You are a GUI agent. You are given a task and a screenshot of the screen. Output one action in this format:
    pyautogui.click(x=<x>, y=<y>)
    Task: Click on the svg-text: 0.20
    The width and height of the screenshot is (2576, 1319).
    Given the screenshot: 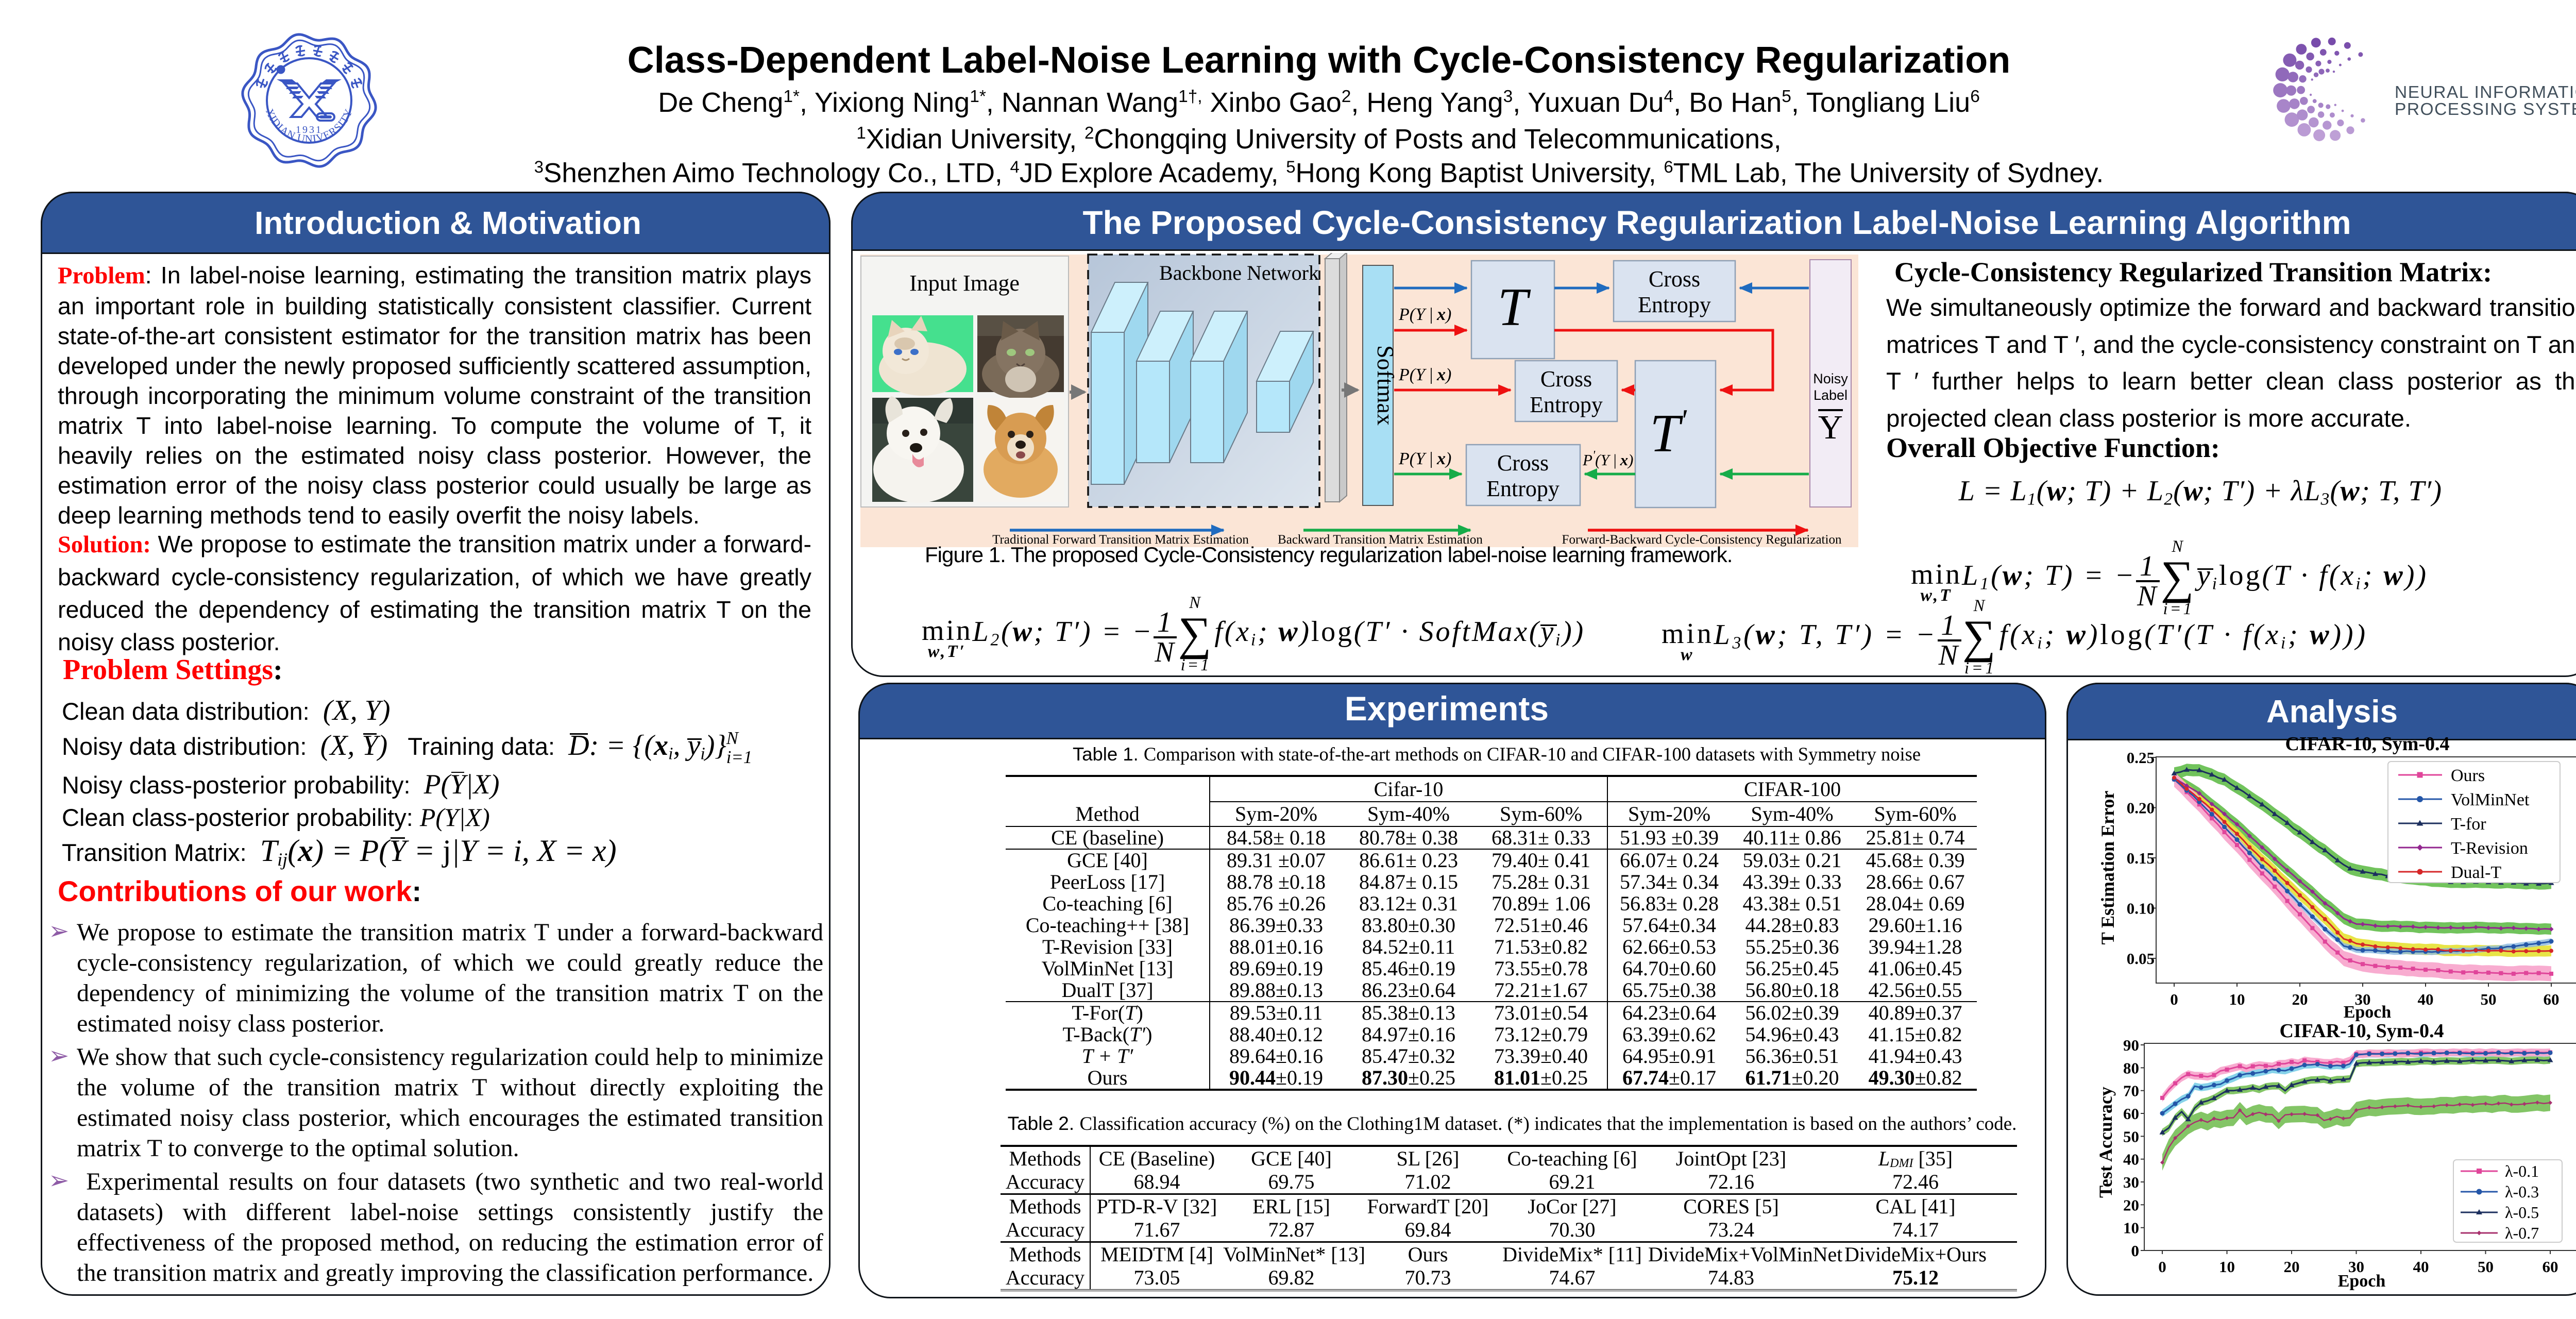 What is the action you would take?
    pyautogui.click(x=2141, y=808)
    